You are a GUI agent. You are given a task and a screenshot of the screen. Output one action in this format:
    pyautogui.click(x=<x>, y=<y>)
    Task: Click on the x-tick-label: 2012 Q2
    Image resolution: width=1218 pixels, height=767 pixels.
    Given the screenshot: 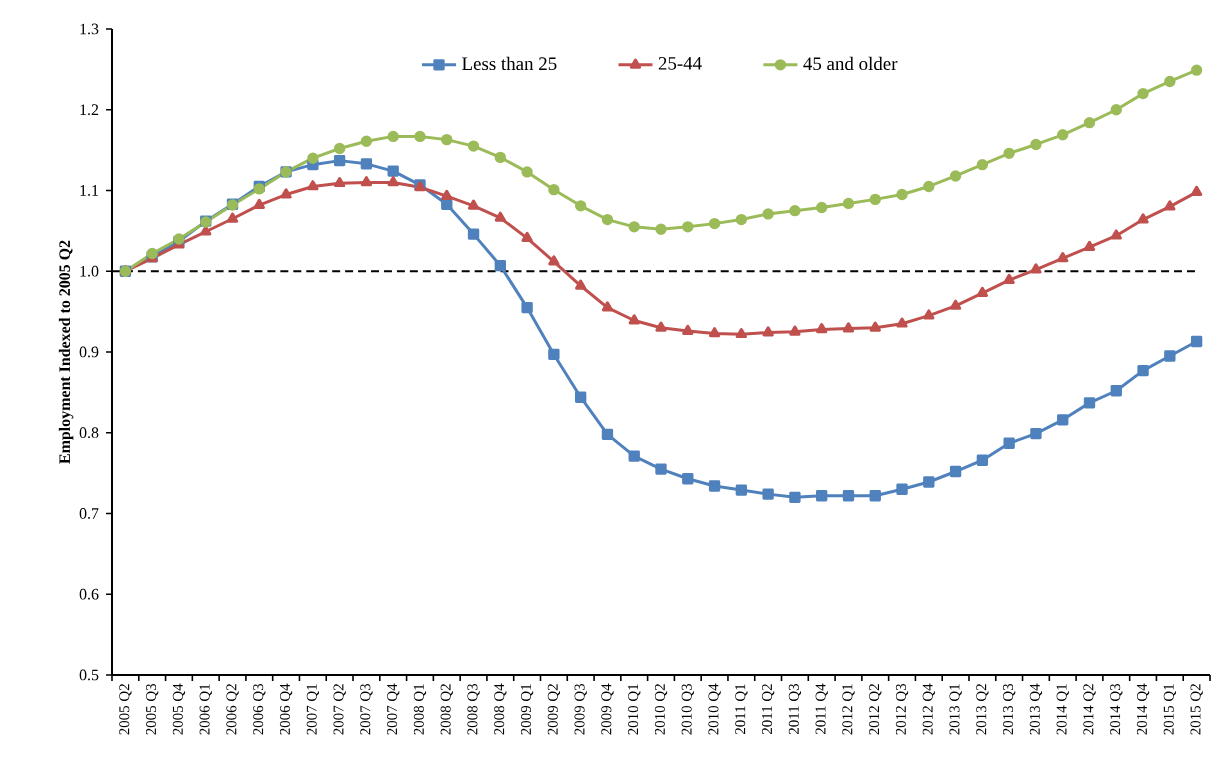 What is the action you would take?
    pyautogui.click(x=875, y=709)
    